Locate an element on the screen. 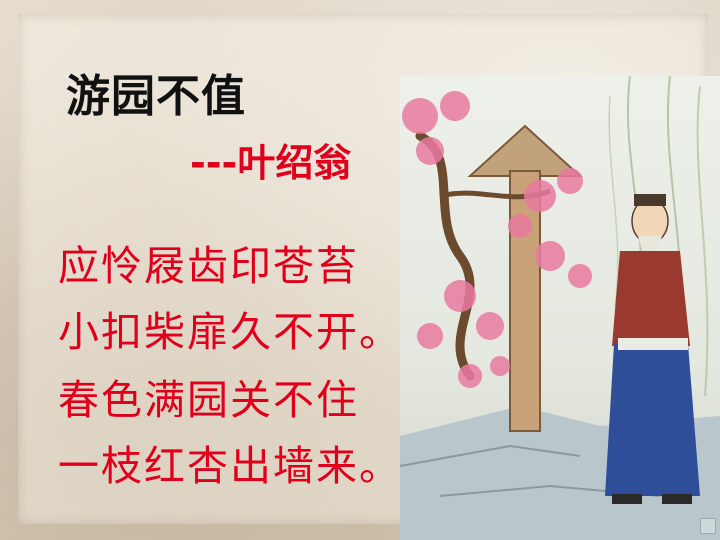 This screenshot has height=540, width=720. poem-author: ---叶绍翁 is located at coordinates (271, 163).